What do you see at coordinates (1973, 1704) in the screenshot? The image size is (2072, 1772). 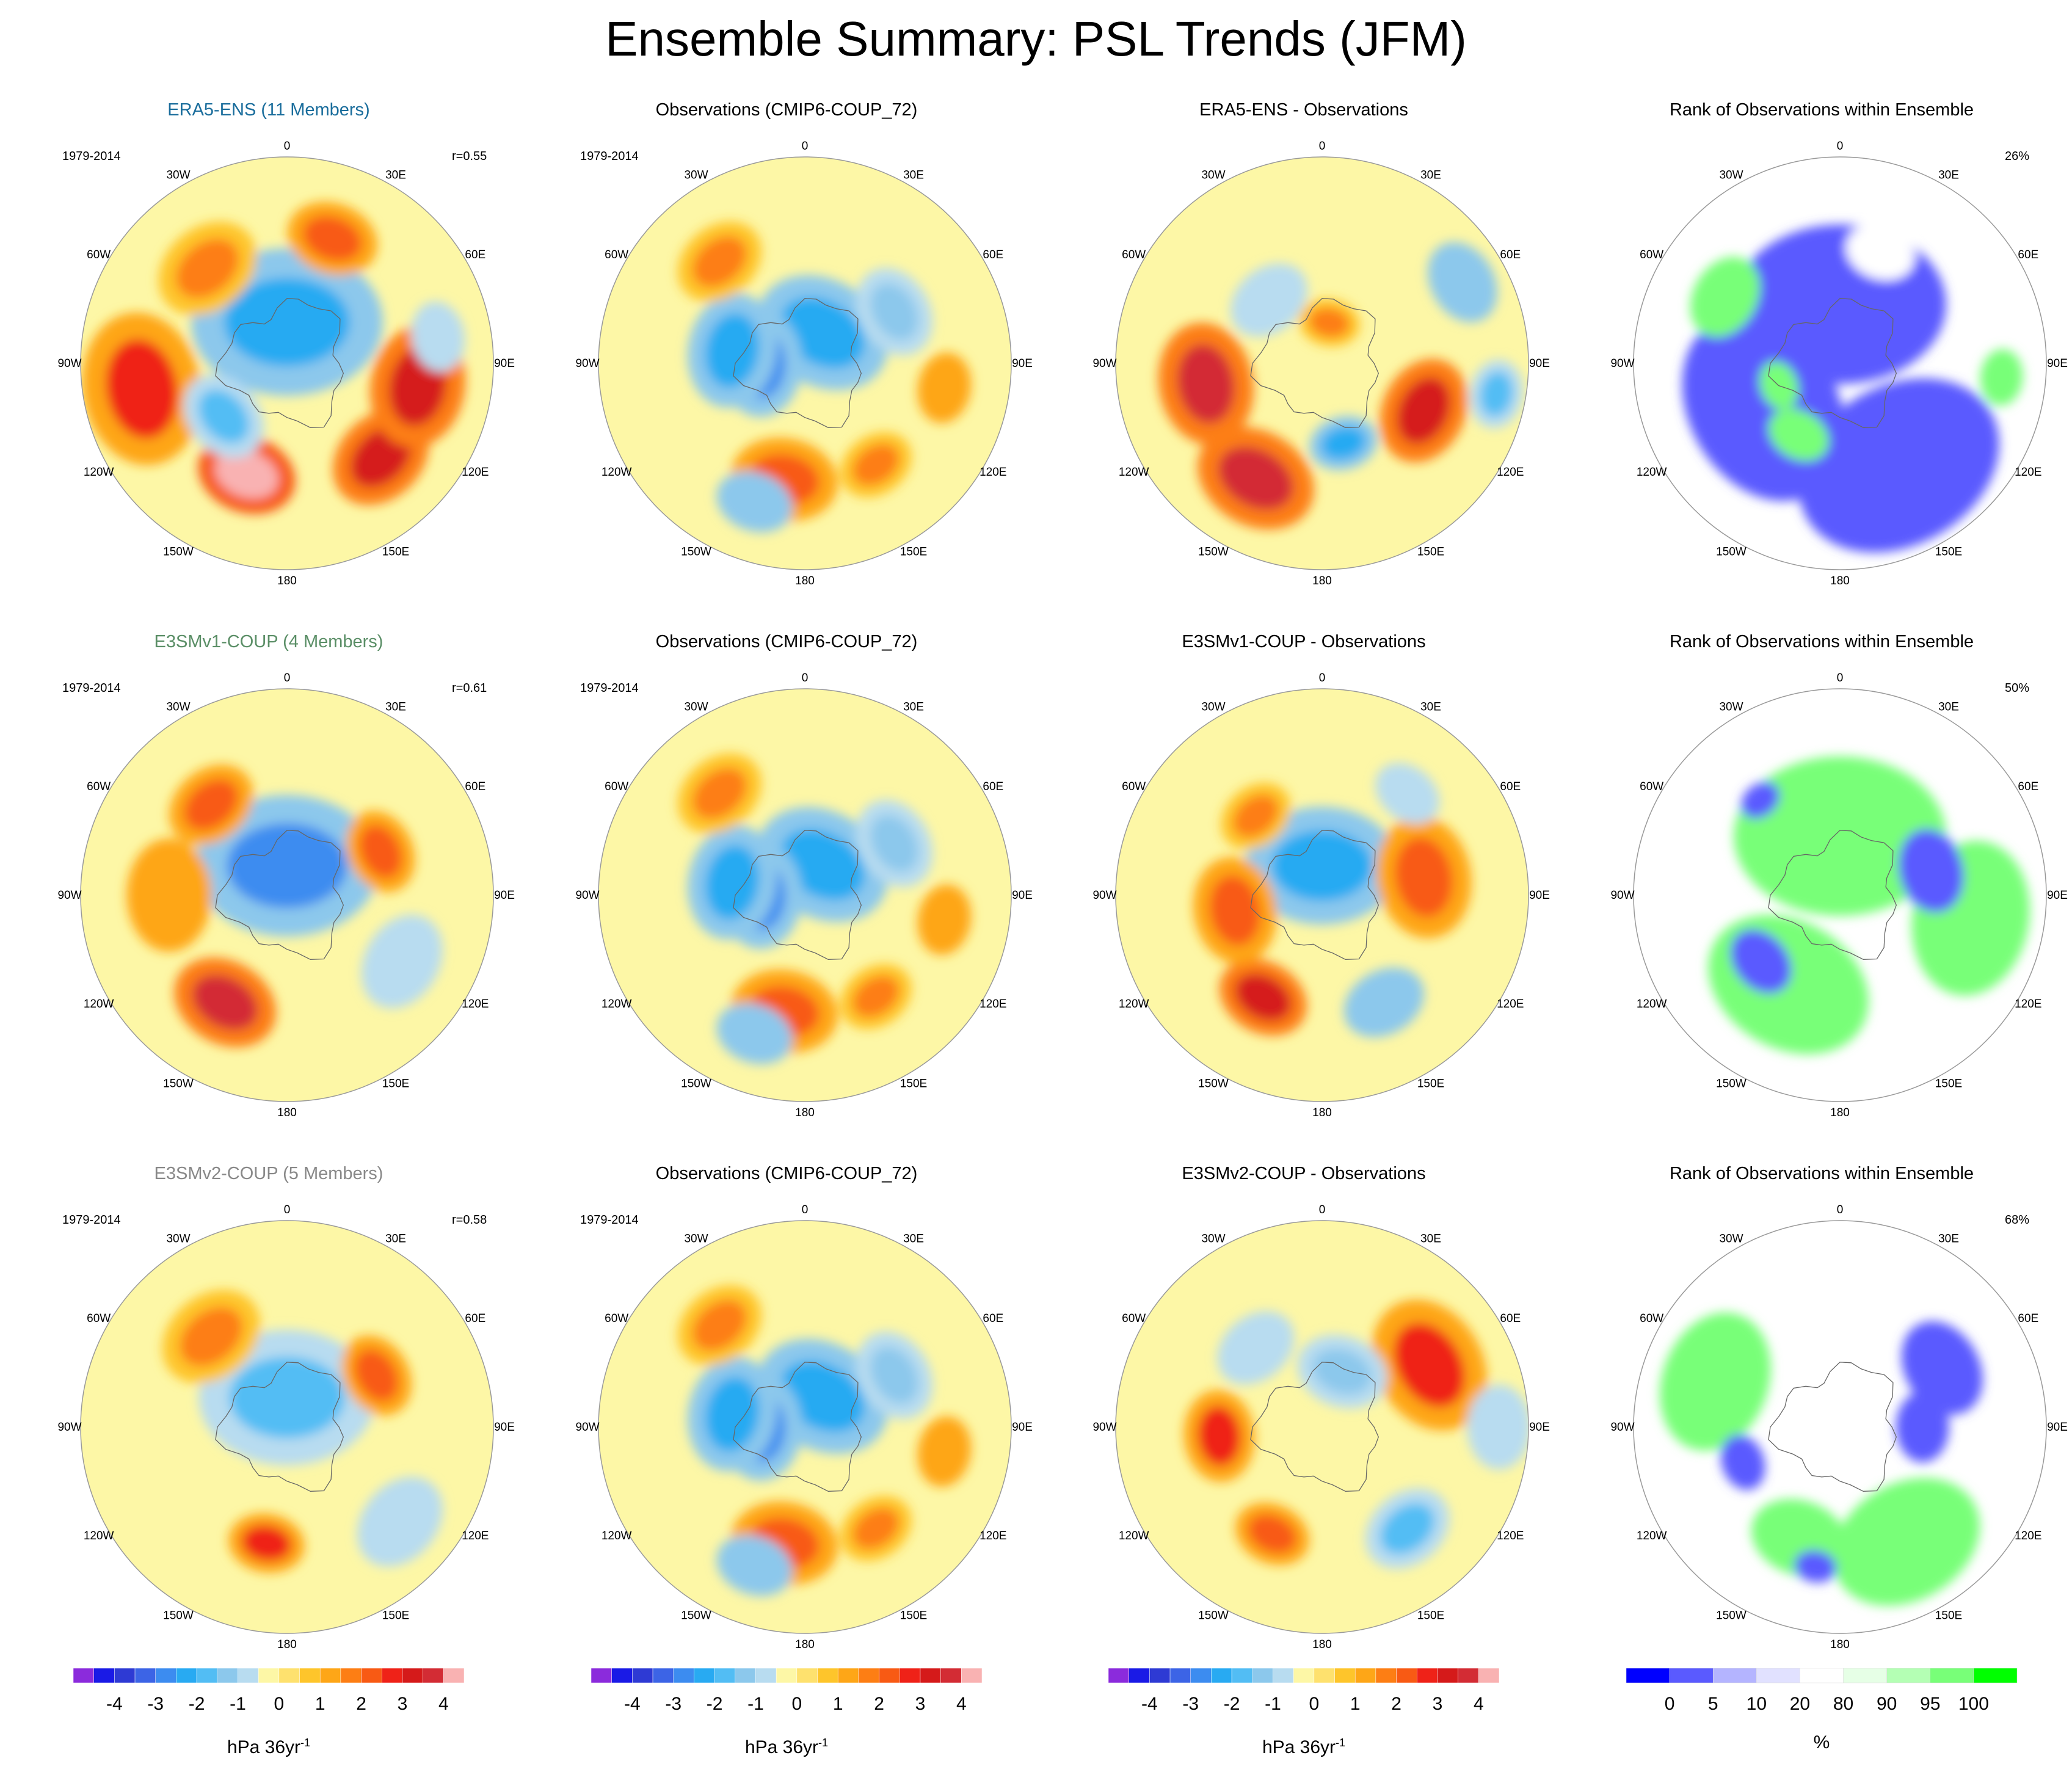 I see `colorbar-tick-label: 100` at bounding box center [1973, 1704].